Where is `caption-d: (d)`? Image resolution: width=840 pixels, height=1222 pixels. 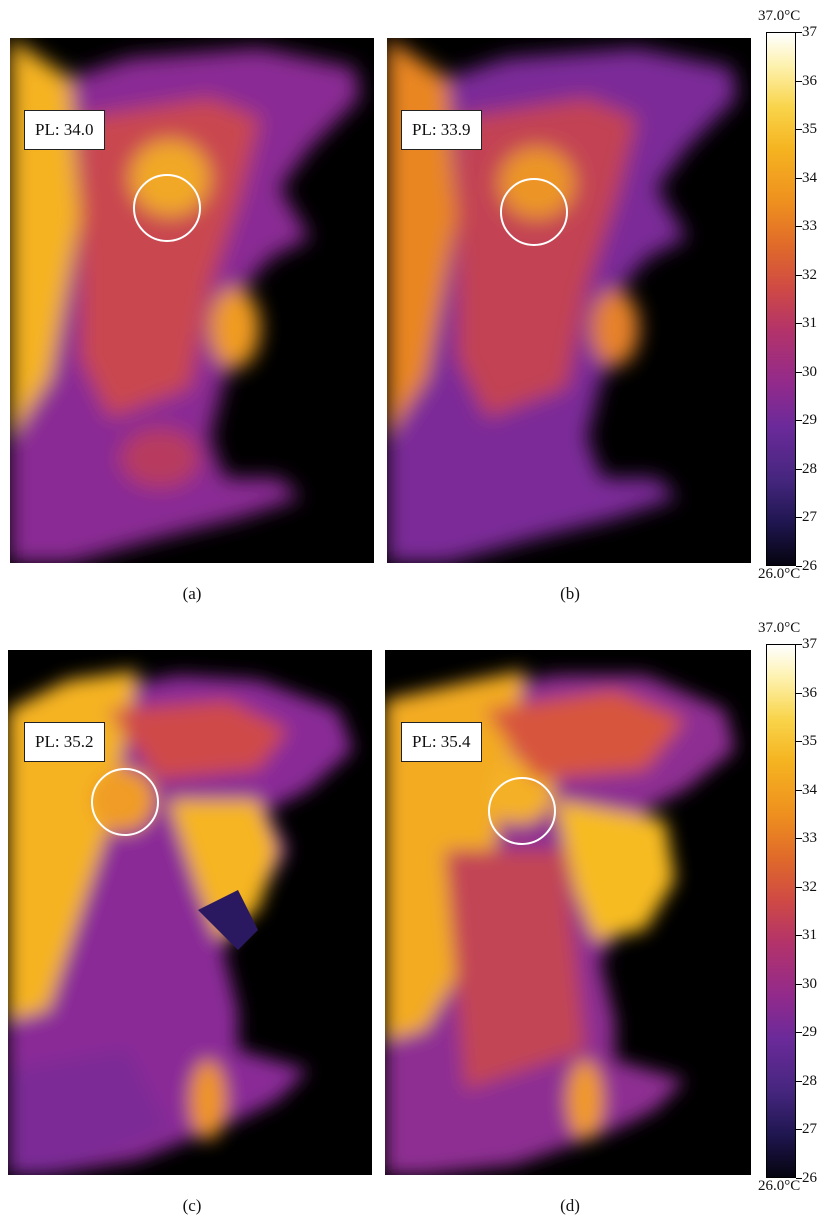
caption-d: (d) is located at coordinates (570, 1205).